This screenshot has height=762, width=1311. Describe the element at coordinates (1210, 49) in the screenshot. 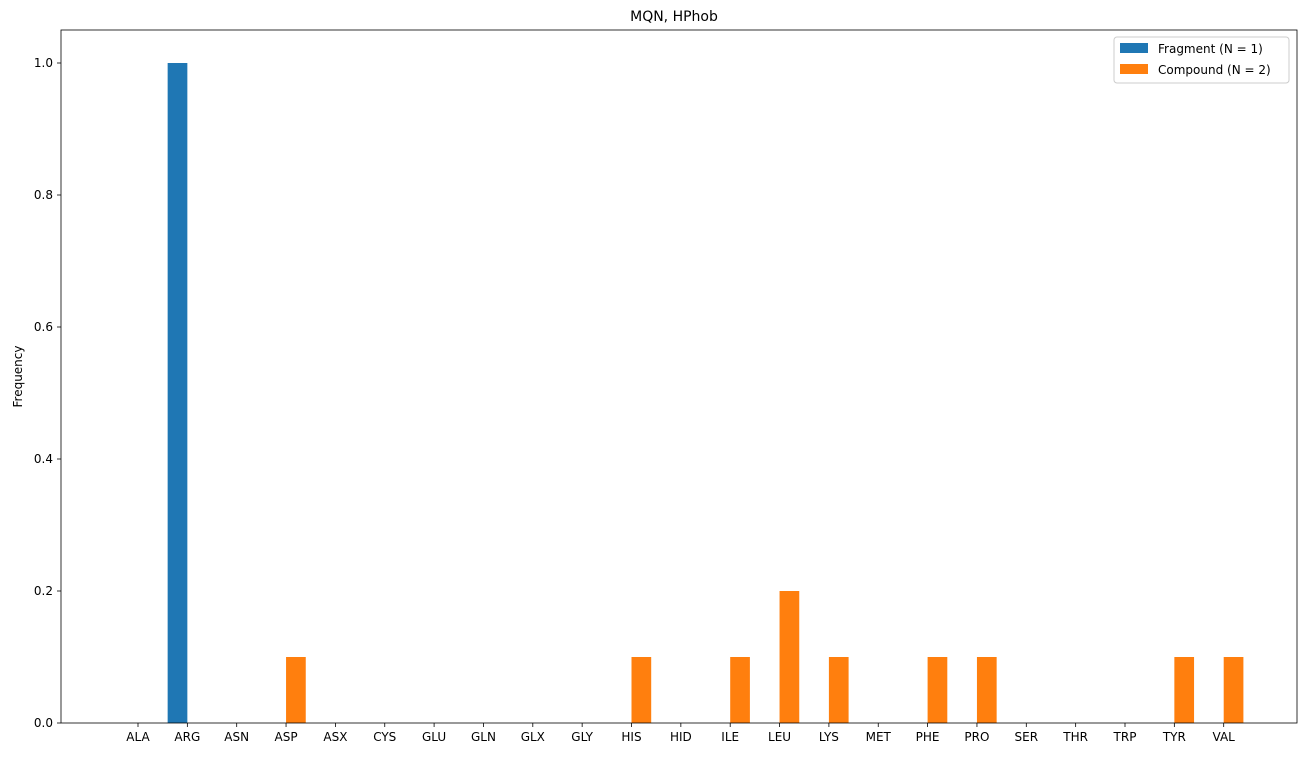

I see `legend-label-0: Fragment (N = 1)` at that location.